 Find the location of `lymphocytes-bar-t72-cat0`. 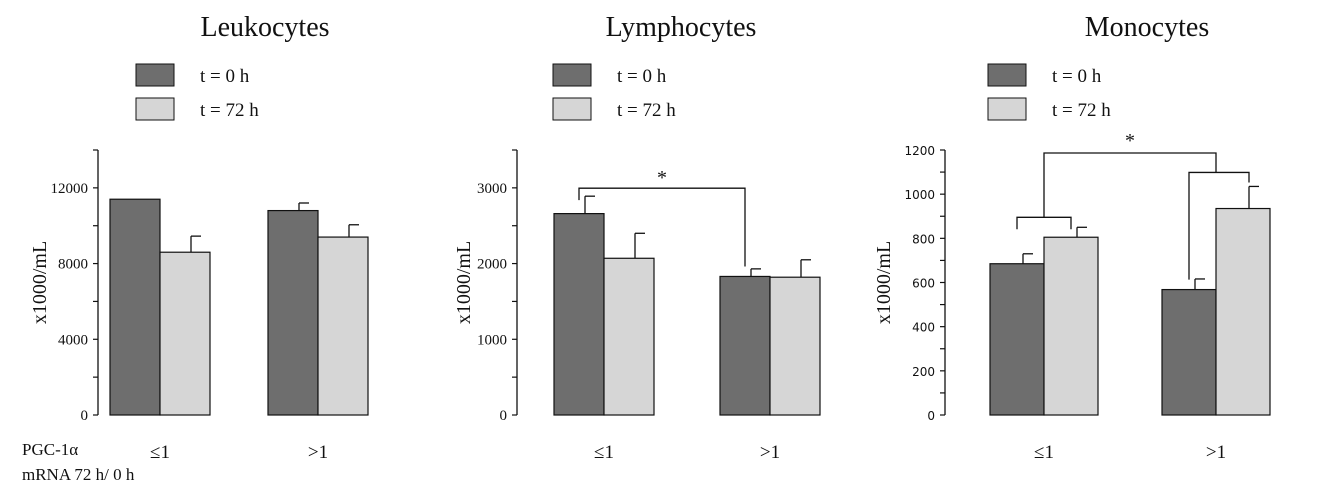

lymphocytes-bar-t72-cat0 is located at coordinates (629, 336).